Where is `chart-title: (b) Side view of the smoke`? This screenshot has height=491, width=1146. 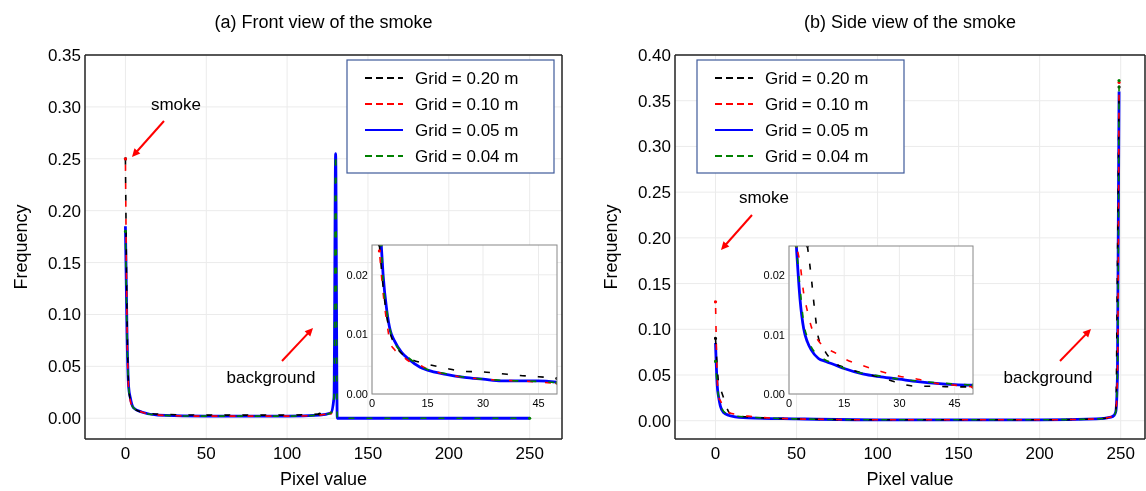 chart-title: (b) Side view of the smoke is located at coordinates (910, 22).